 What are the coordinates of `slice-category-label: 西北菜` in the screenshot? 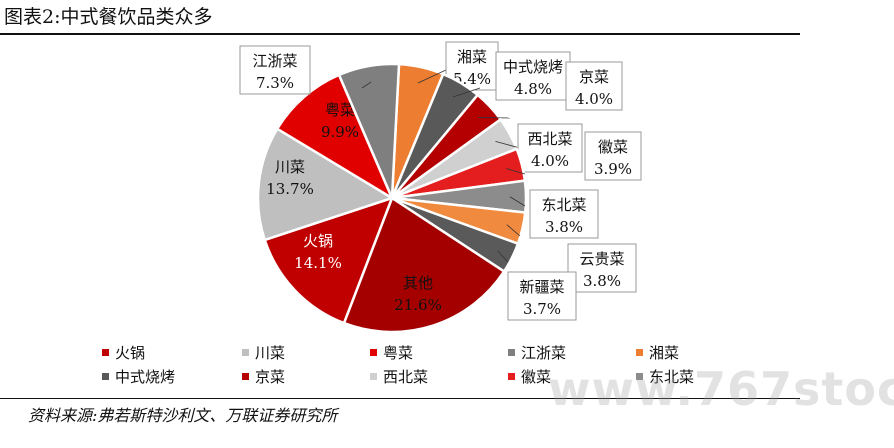 It's located at (549, 139).